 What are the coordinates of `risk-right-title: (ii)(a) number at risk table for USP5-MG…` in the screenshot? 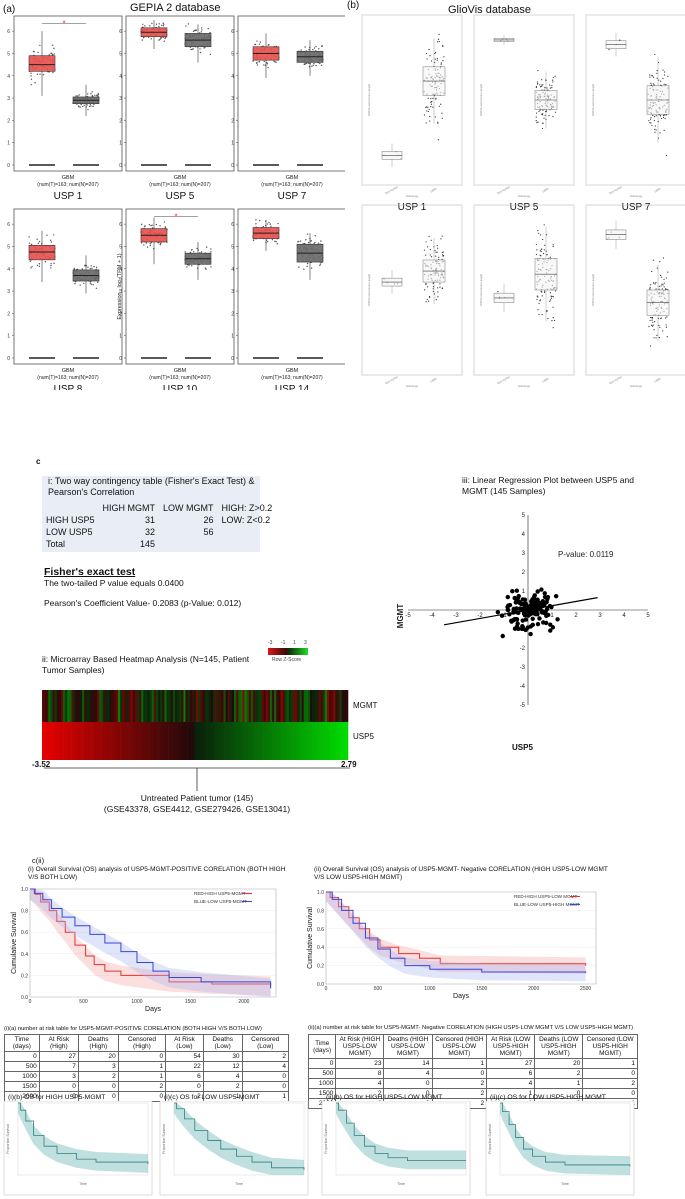 It's located at (471, 1028).